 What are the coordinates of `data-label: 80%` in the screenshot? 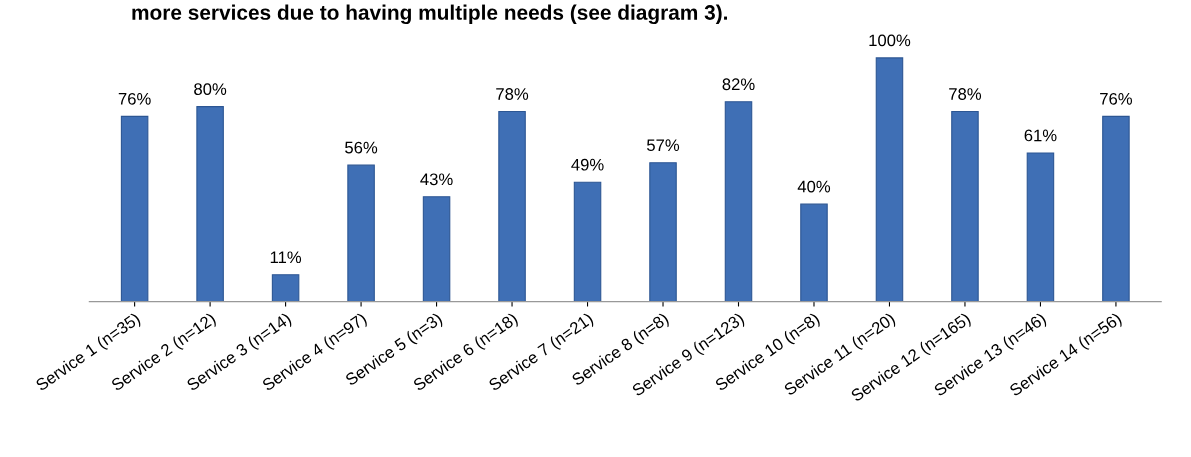 It's located at (210, 89).